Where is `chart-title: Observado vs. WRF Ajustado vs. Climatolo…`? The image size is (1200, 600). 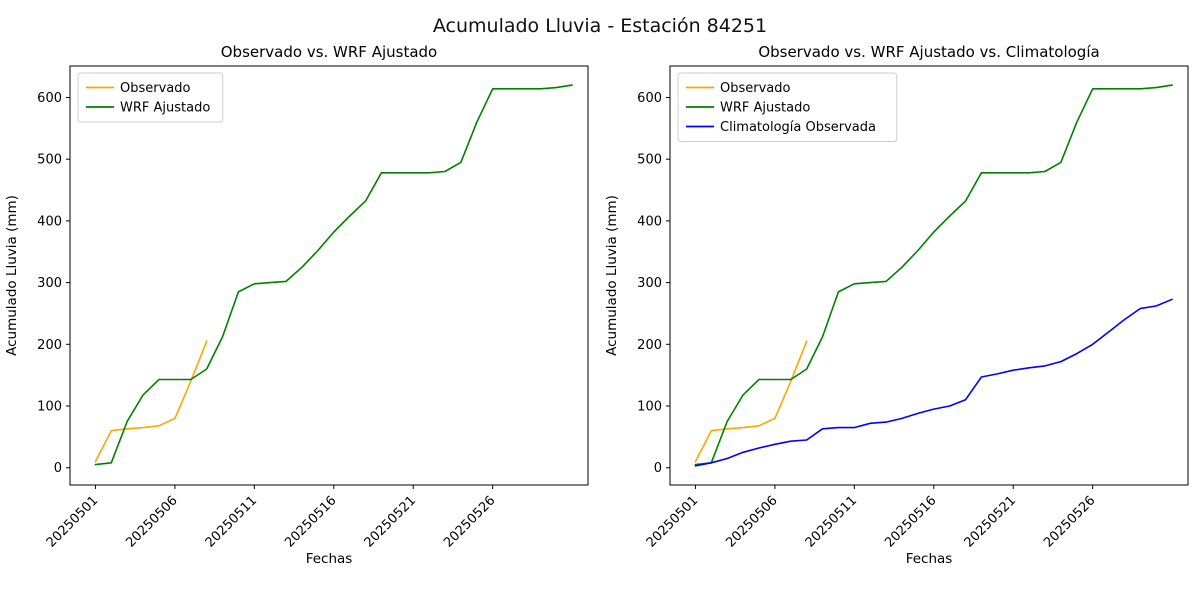
chart-title: Observado vs. WRF Ajustado vs. Climatolo… is located at coordinates (928, 52).